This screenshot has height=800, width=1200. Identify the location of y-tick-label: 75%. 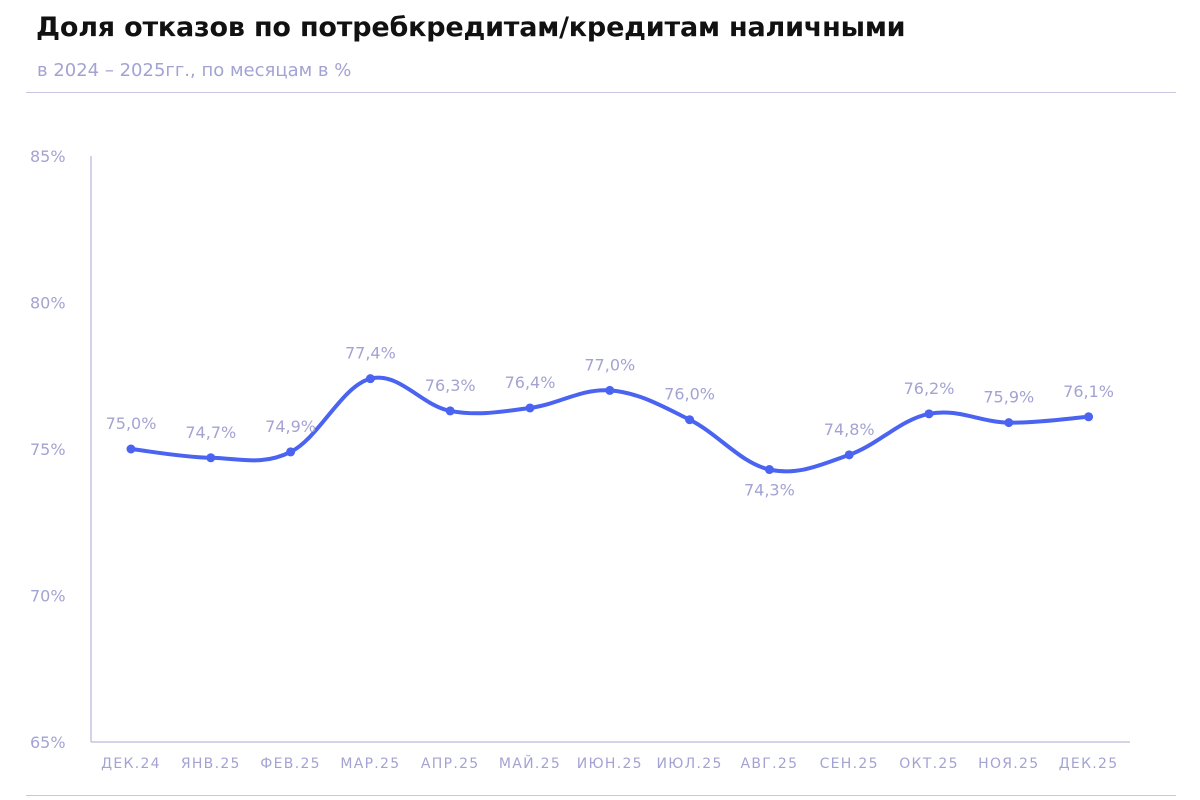
(48, 449).